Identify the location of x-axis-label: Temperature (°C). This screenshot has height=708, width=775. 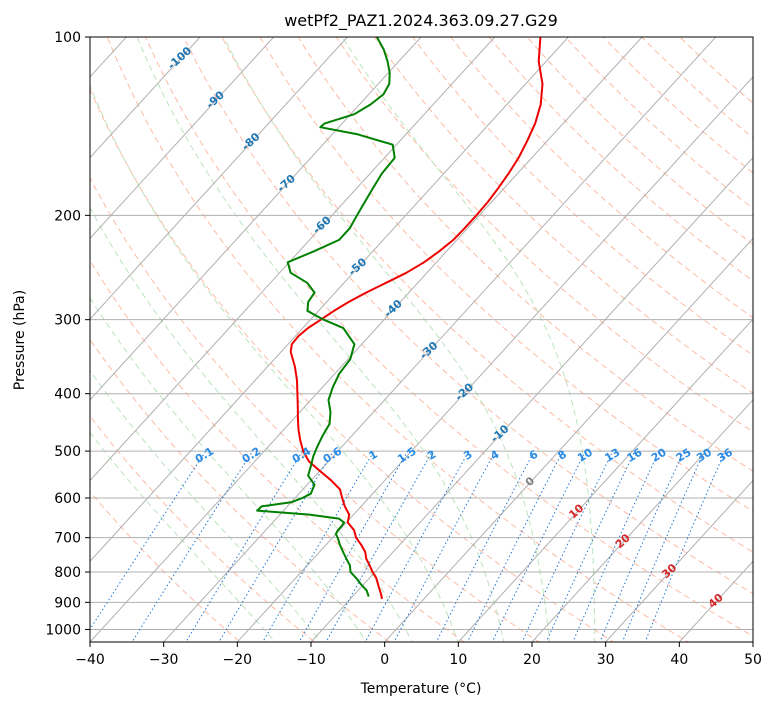
(421, 689).